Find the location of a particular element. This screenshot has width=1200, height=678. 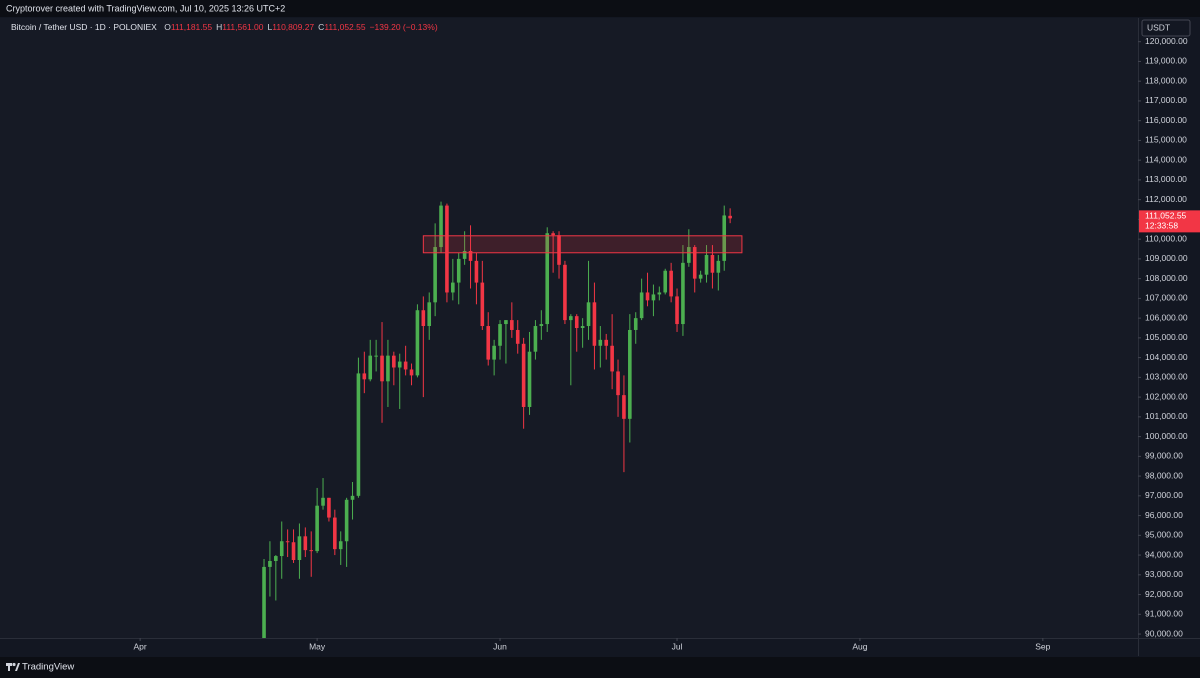

currency: USDT is located at coordinates (1158, 27).